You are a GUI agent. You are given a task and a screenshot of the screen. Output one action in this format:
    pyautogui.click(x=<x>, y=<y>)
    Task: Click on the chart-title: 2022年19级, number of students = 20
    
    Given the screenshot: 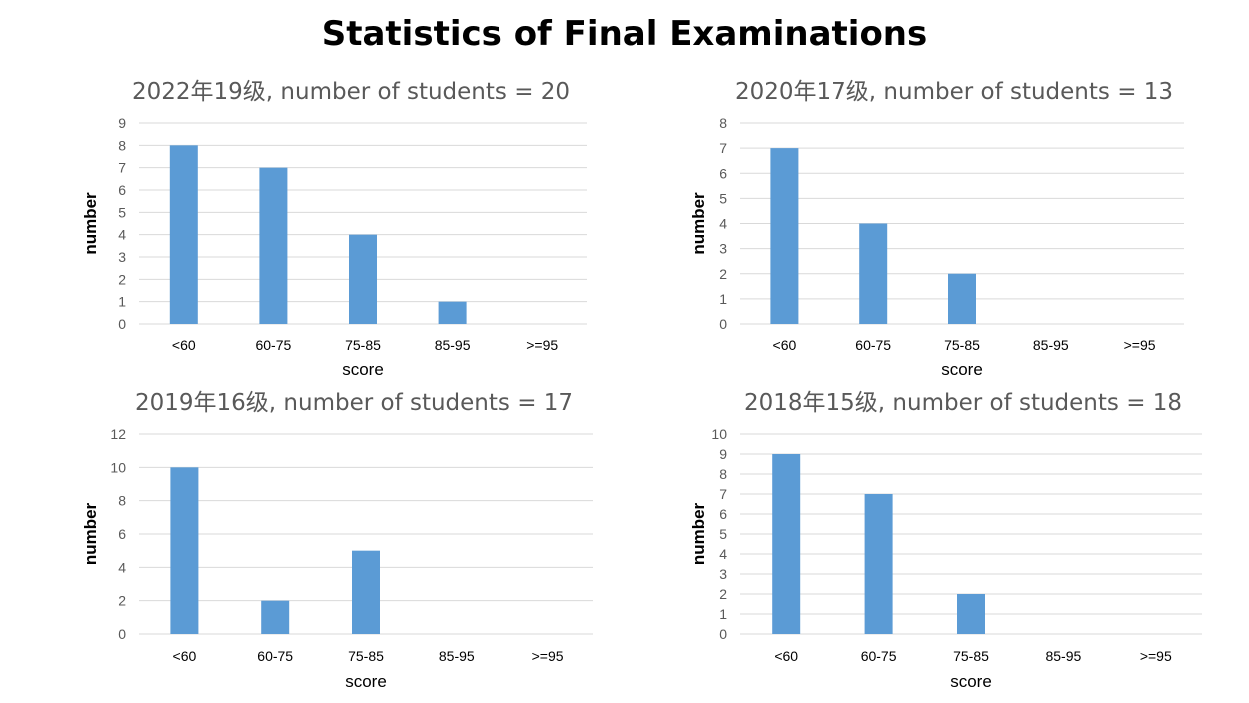 What is the action you would take?
    pyautogui.click(x=351, y=92)
    